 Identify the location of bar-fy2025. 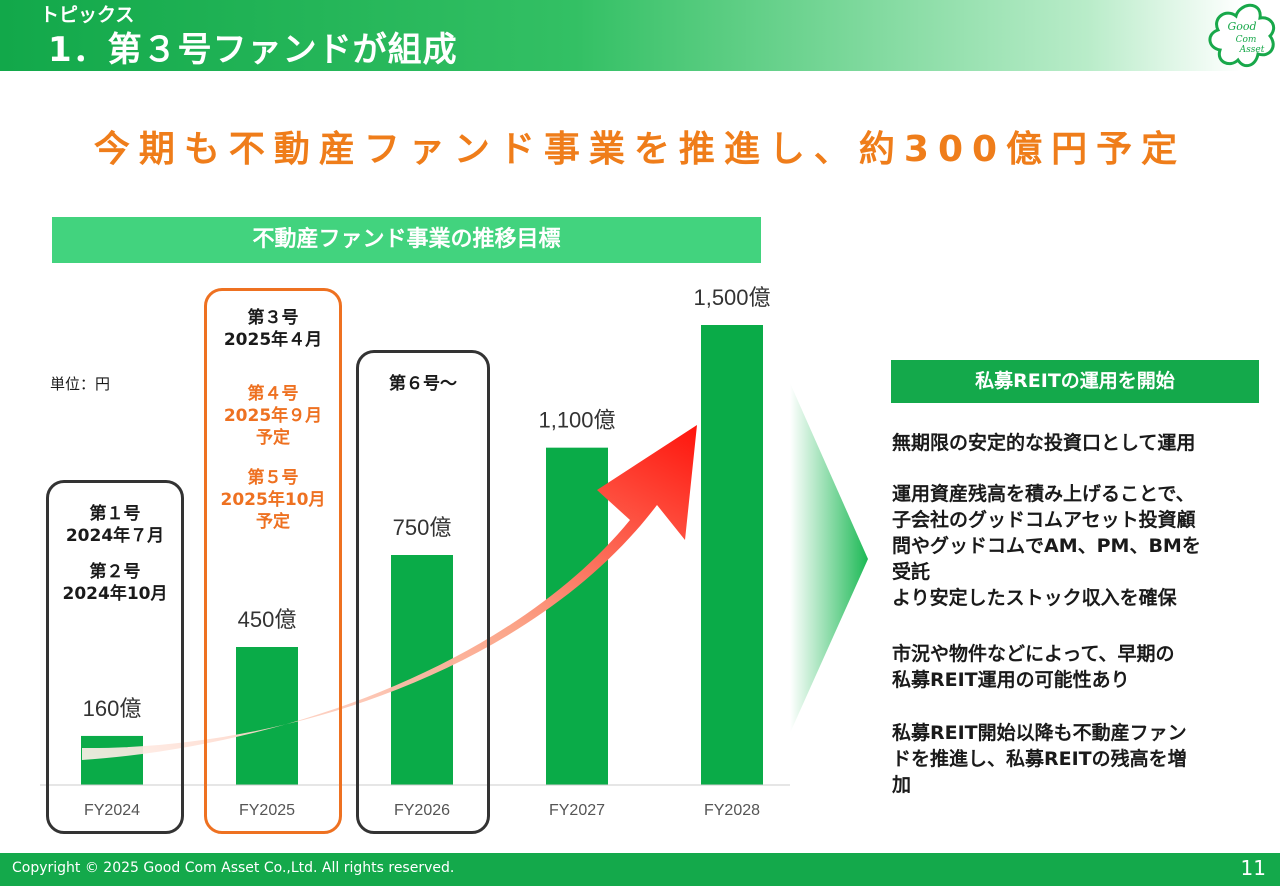
(267, 716).